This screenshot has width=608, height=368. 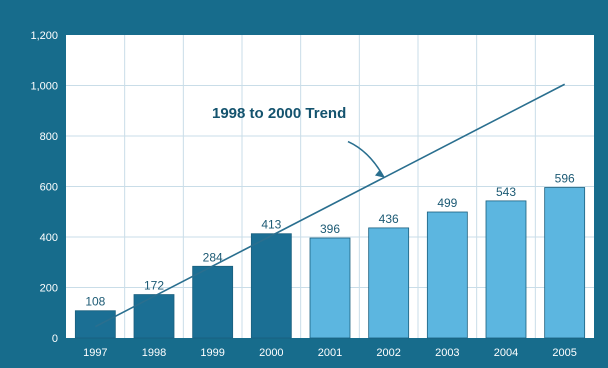 What do you see at coordinates (95, 353) in the screenshot?
I see `x-tick-label: 1997` at bounding box center [95, 353].